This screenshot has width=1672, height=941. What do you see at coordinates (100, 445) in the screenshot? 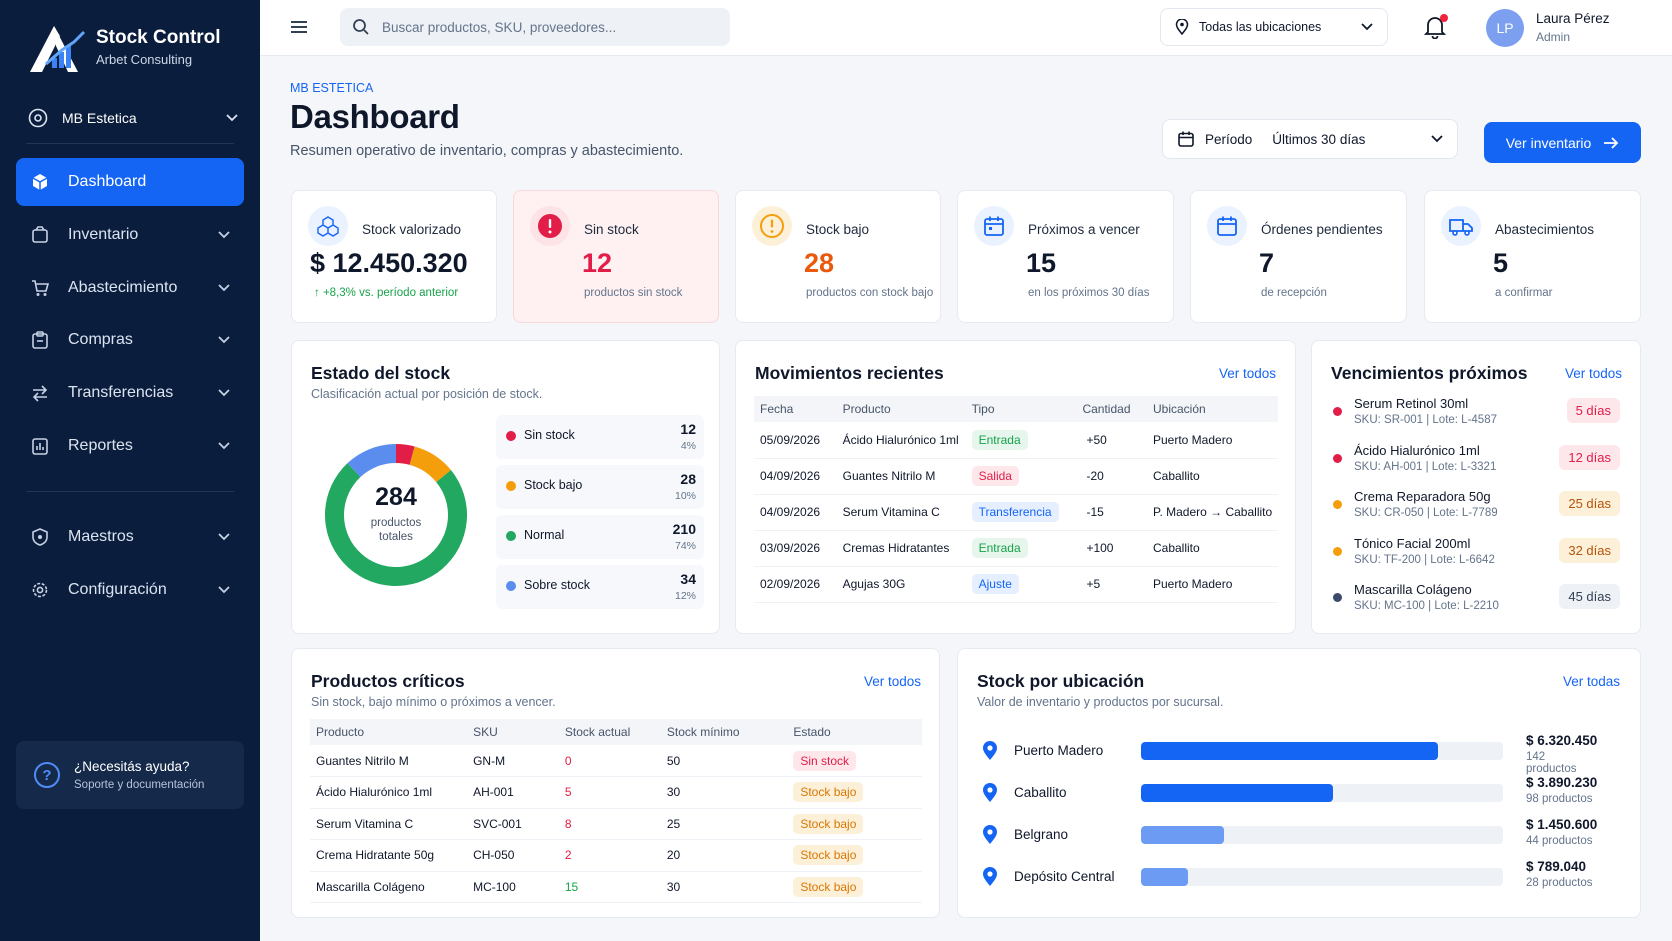
I see `nav-label: Reportes` at bounding box center [100, 445].